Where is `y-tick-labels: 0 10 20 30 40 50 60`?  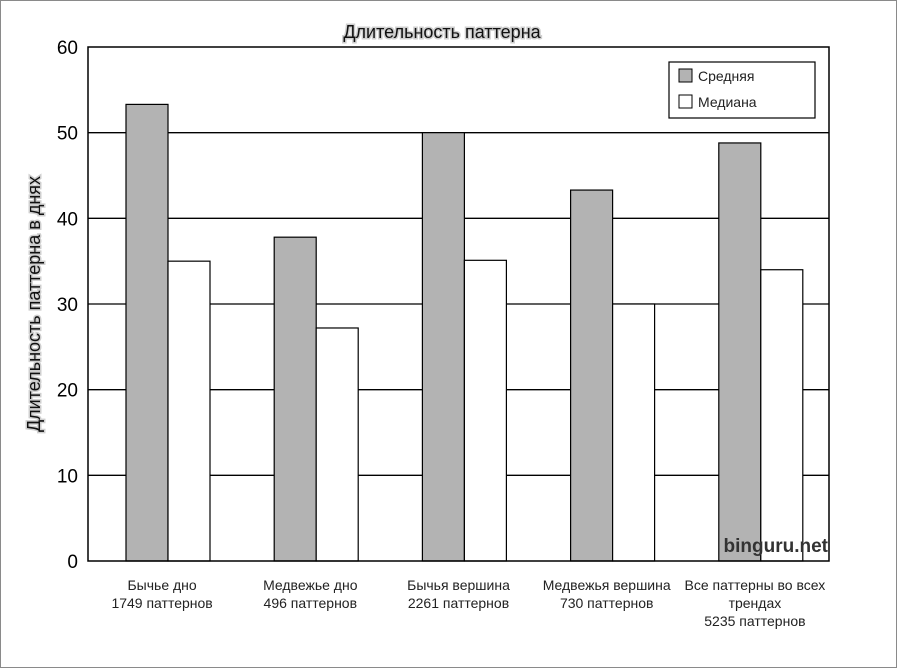
y-tick-labels: 0 10 20 30 40 50 60 is located at coordinates (67, 305).